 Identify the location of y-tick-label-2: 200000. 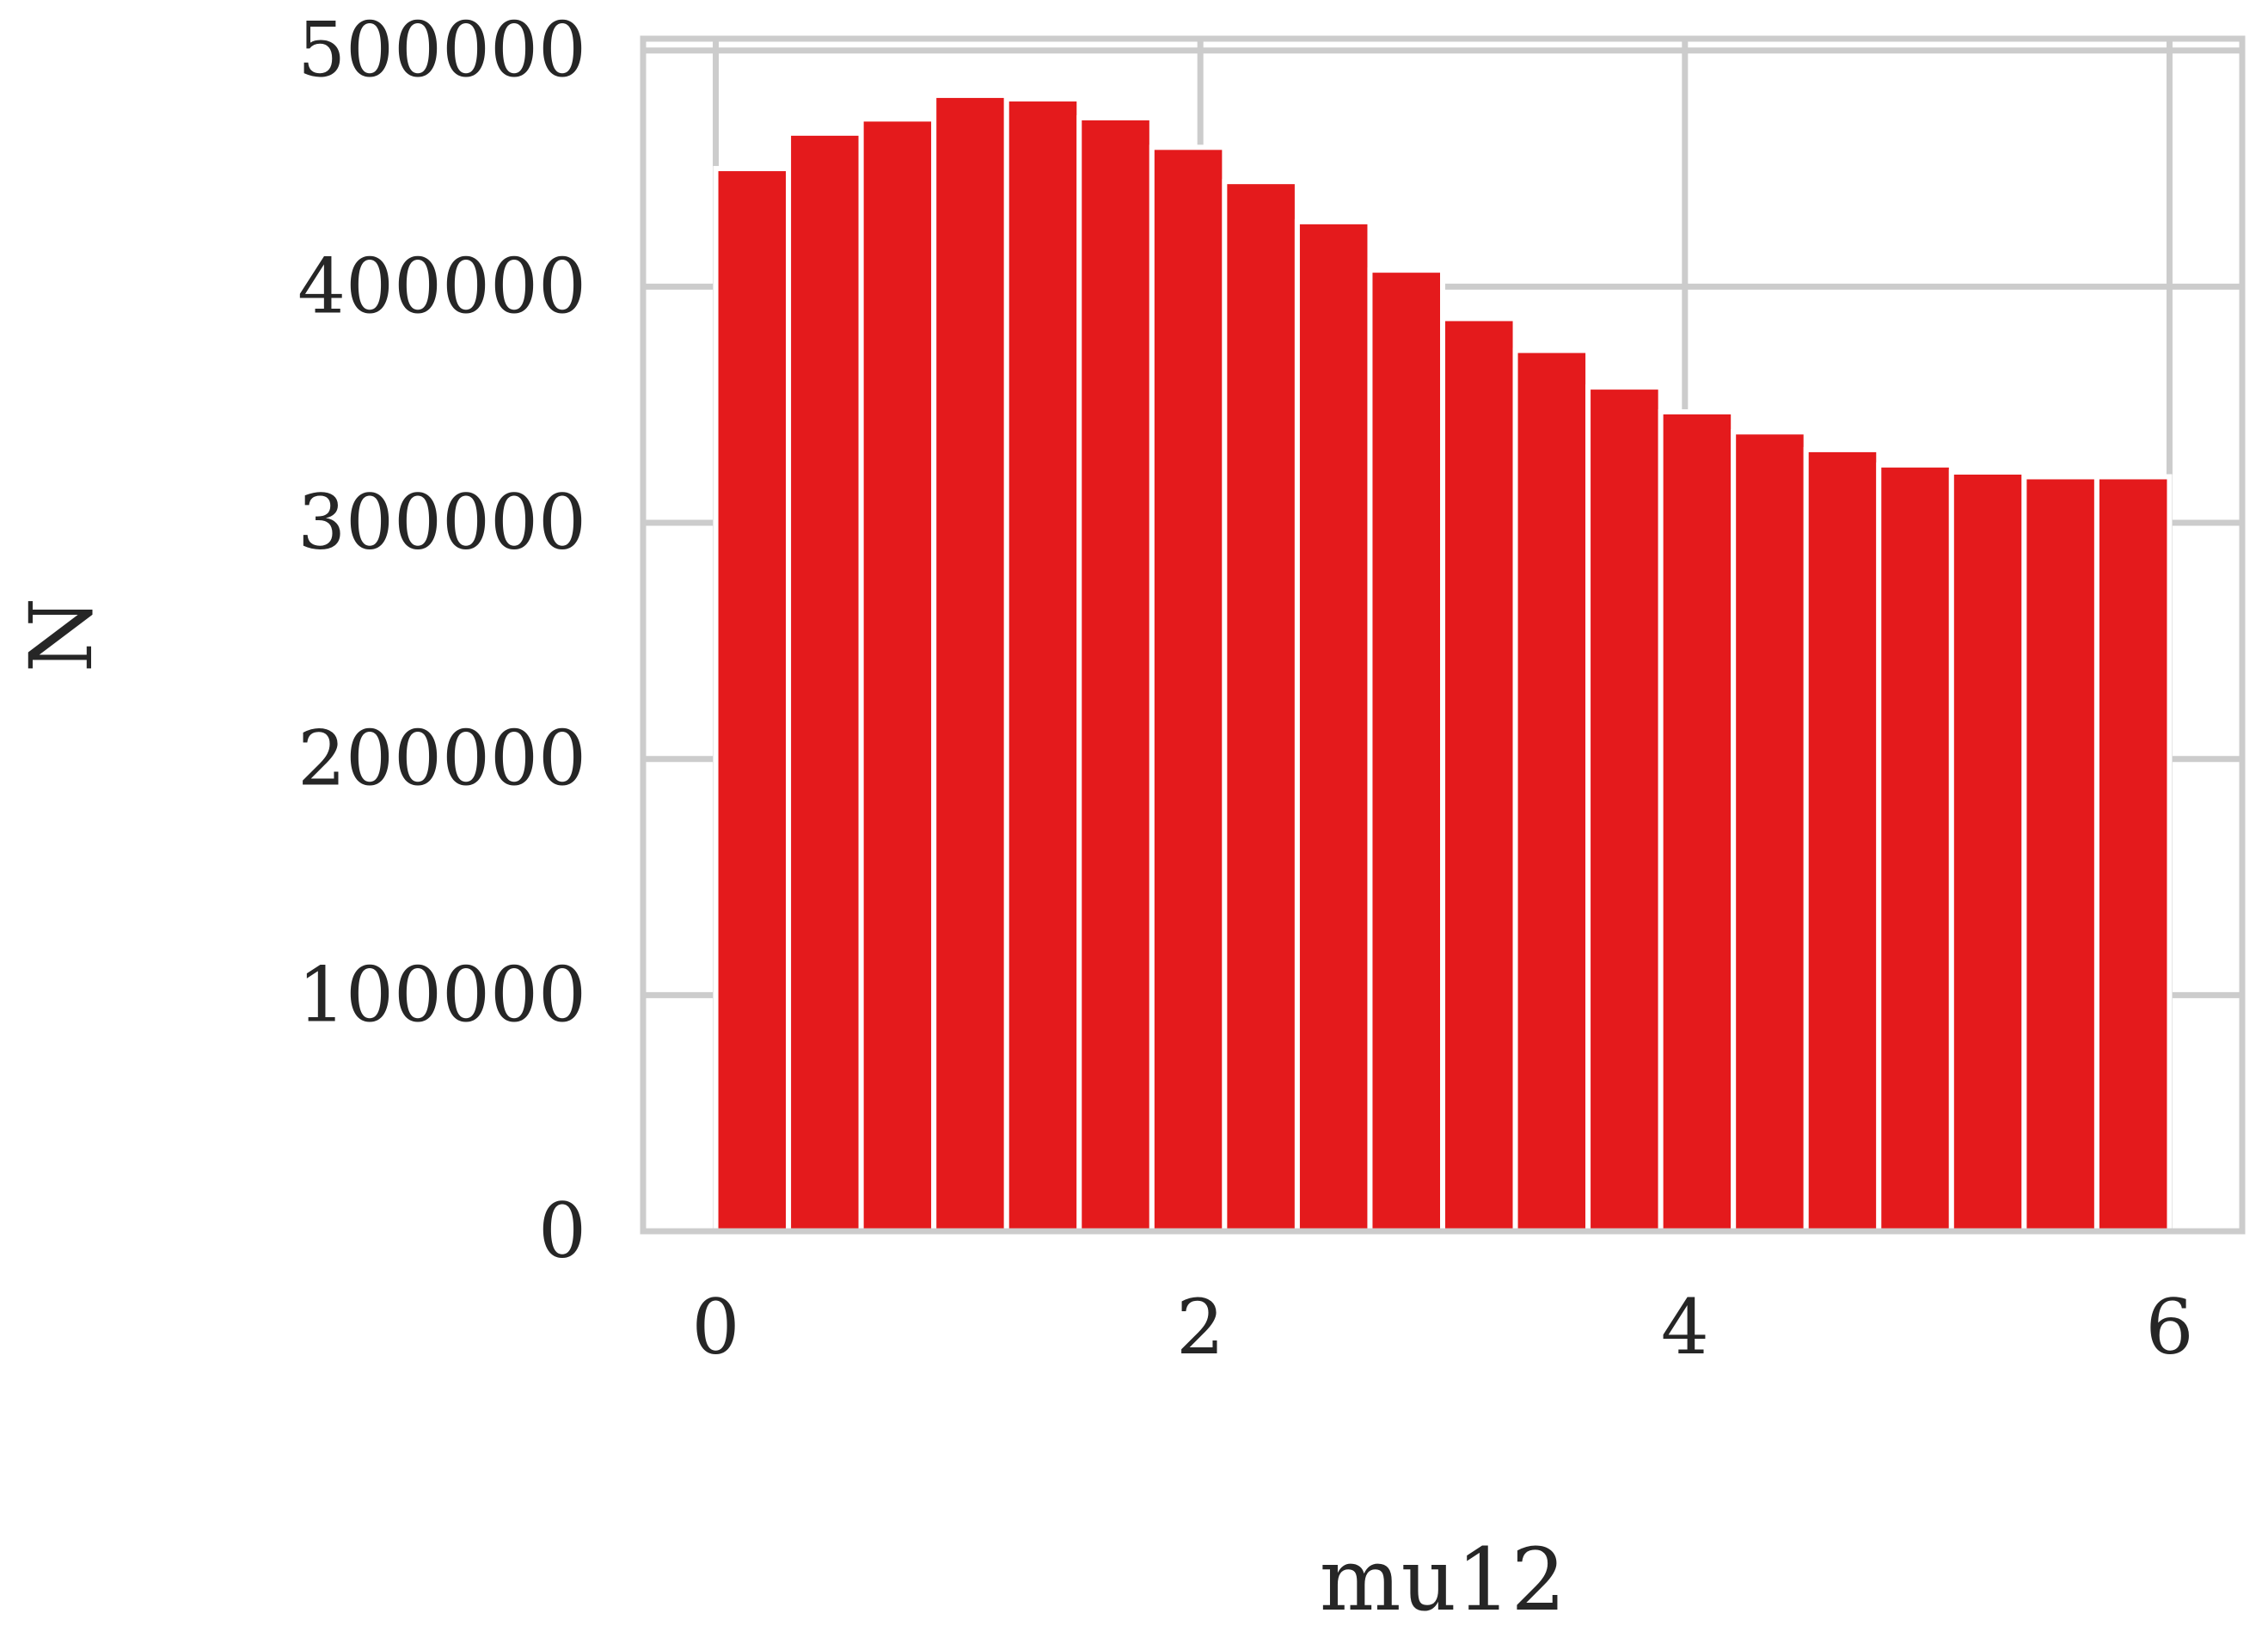
(441, 759).